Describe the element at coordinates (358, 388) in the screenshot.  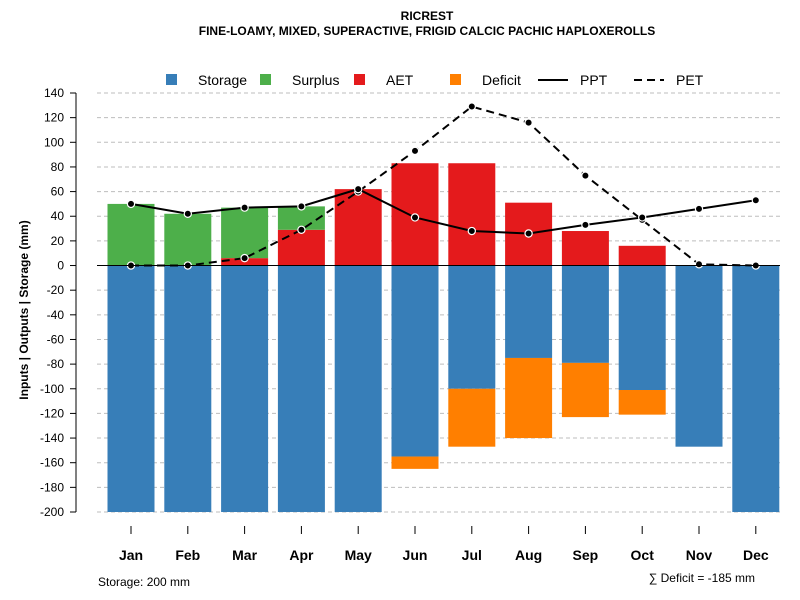
I see `storage-bar-may` at that location.